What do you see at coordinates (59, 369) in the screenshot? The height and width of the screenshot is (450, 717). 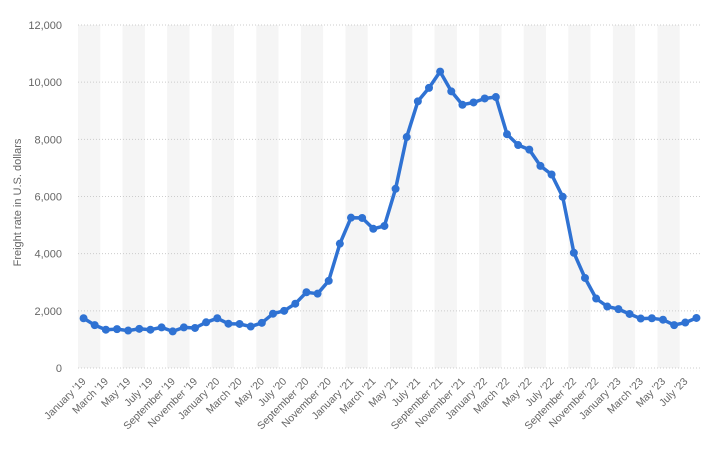 I see `y-tick-label: 0` at bounding box center [59, 369].